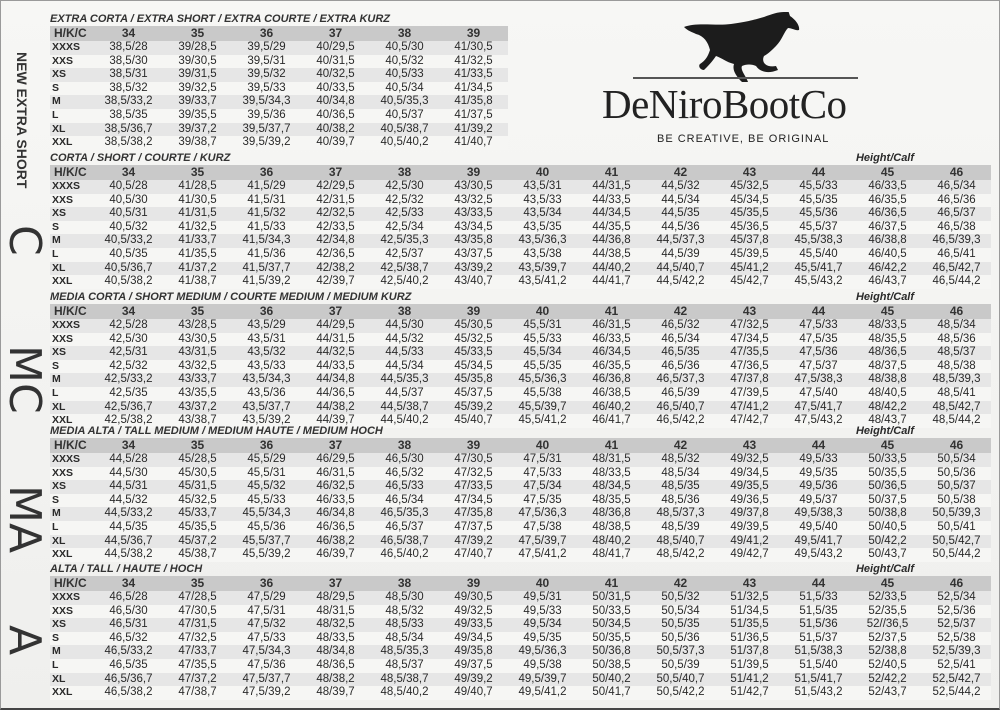 This screenshot has width=1000, height=710. Describe the element at coordinates (818, 555) in the screenshot. I see `height-calf-cell: 49,5/43,2` at that location.